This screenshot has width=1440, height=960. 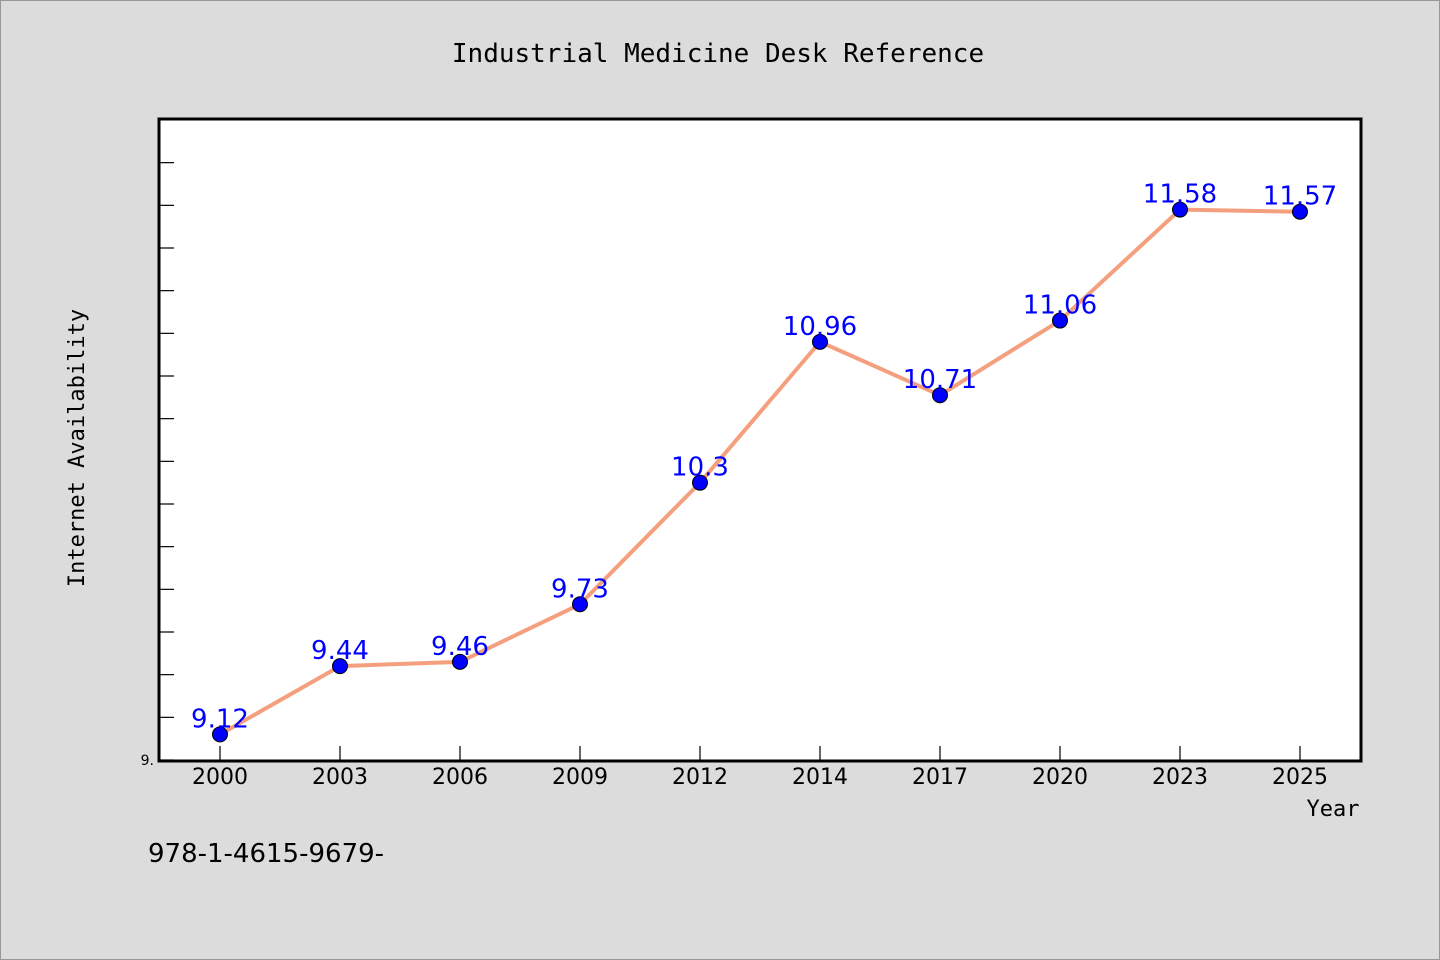 What do you see at coordinates (157, 465) in the screenshot?
I see `y-axis-ticks: 9.` at bounding box center [157, 465].